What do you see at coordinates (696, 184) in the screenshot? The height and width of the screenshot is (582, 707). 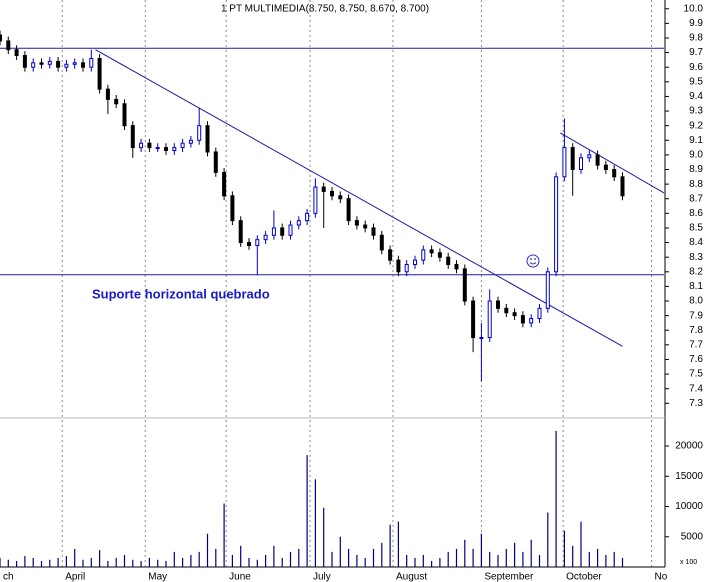 I see `y-tick-label: 8.8` at bounding box center [696, 184].